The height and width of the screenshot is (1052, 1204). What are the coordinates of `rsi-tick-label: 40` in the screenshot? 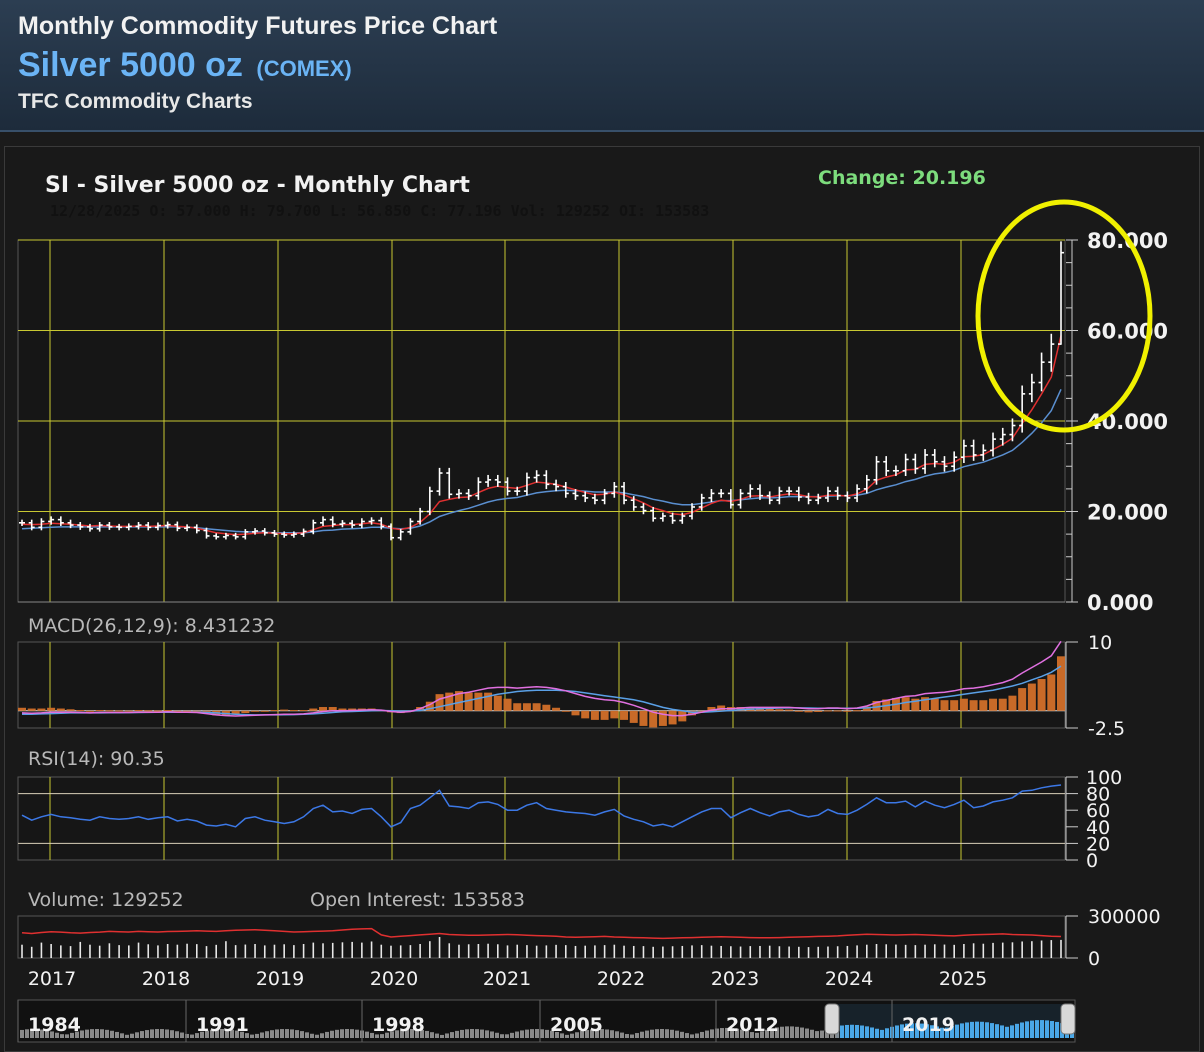 It's located at (1098, 828).